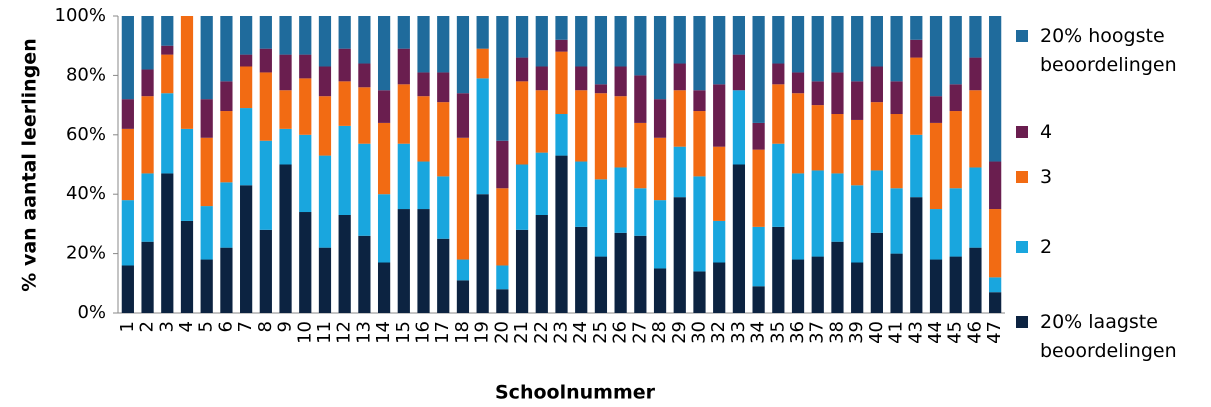 The height and width of the screenshot is (407, 1211). What do you see at coordinates (935, 332) in the screenshot?
I see `x-tick-label: 44` at bounding box center [935, 332].